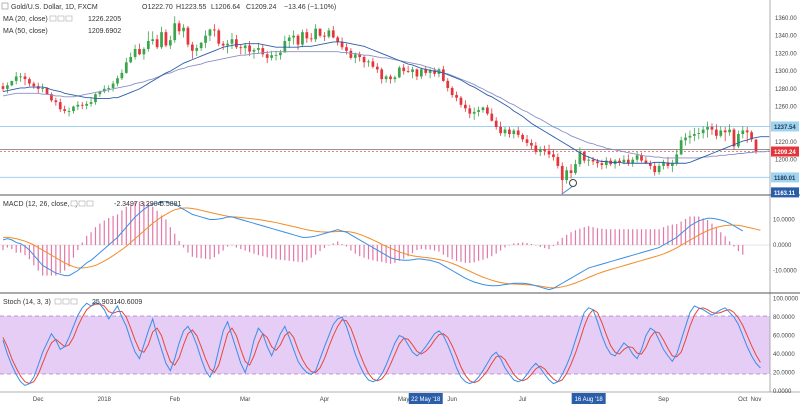 The width and height of the screenshot is (800, 411). What do you see at coordinates (573, 183) in the screenshot?
I see `low-marker` at bounding box center [573, 183].